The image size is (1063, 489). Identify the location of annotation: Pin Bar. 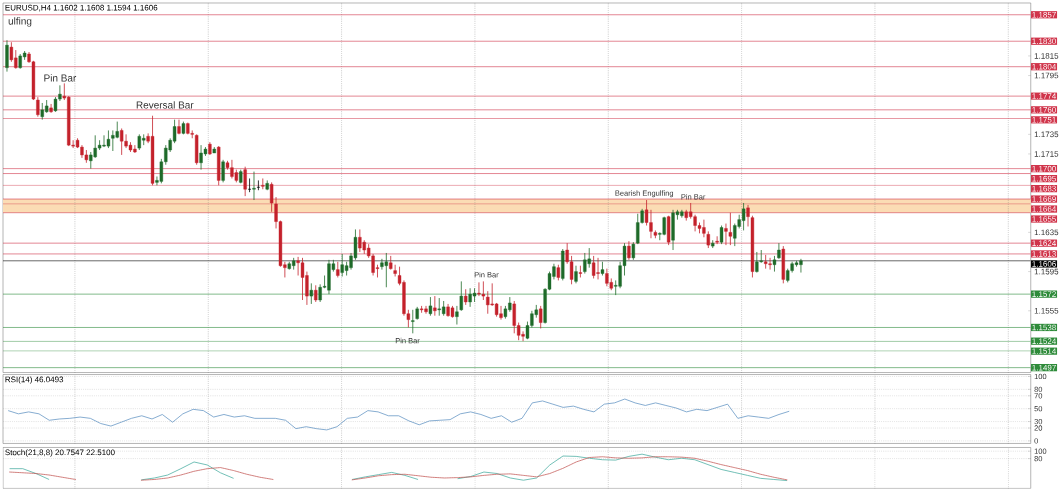
(60, 78).